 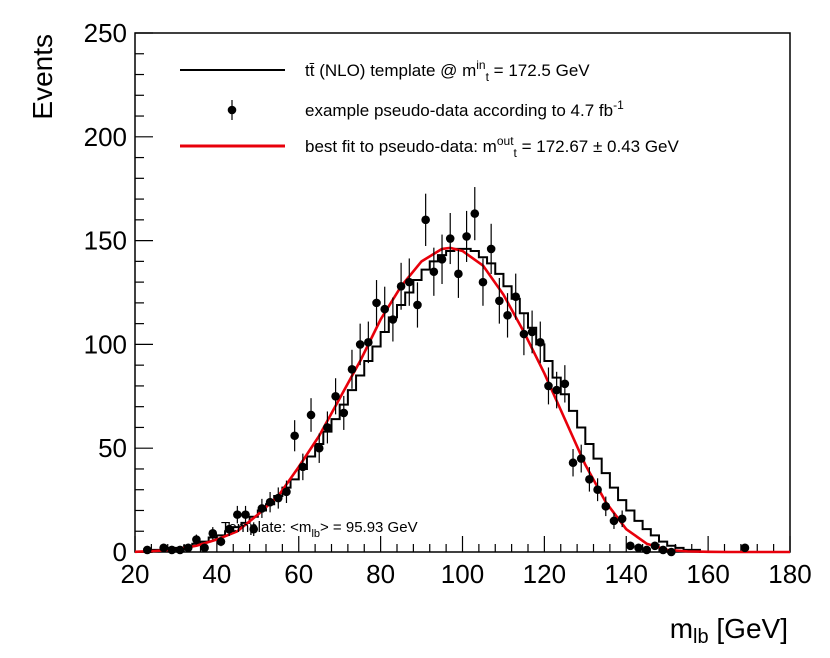 What do you see at coordinates (707, 574) in the screenshot?
I see `x-tick-label: 160` at bounding box center [707, 574].